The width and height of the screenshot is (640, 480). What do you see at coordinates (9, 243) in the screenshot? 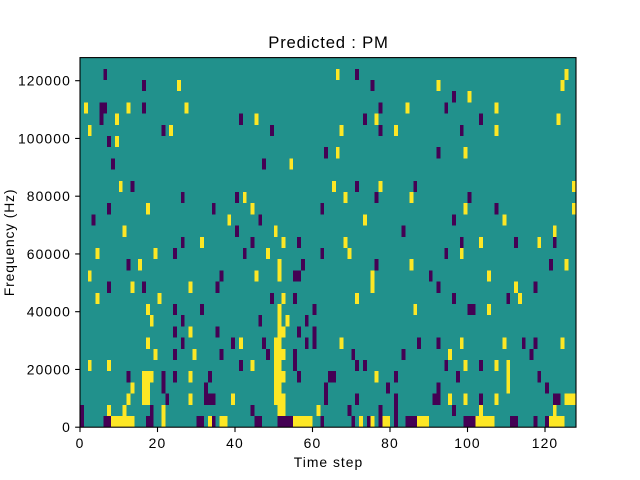
I see `svg-text: Frequency (Hz)` at bounding box center [9, 243].